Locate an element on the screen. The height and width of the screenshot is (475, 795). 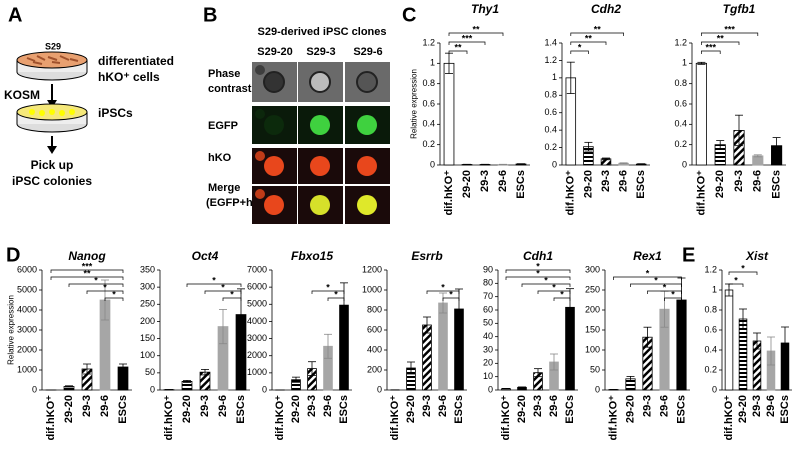
chart-title: Cdh2 is located at coordinates (606, 9).